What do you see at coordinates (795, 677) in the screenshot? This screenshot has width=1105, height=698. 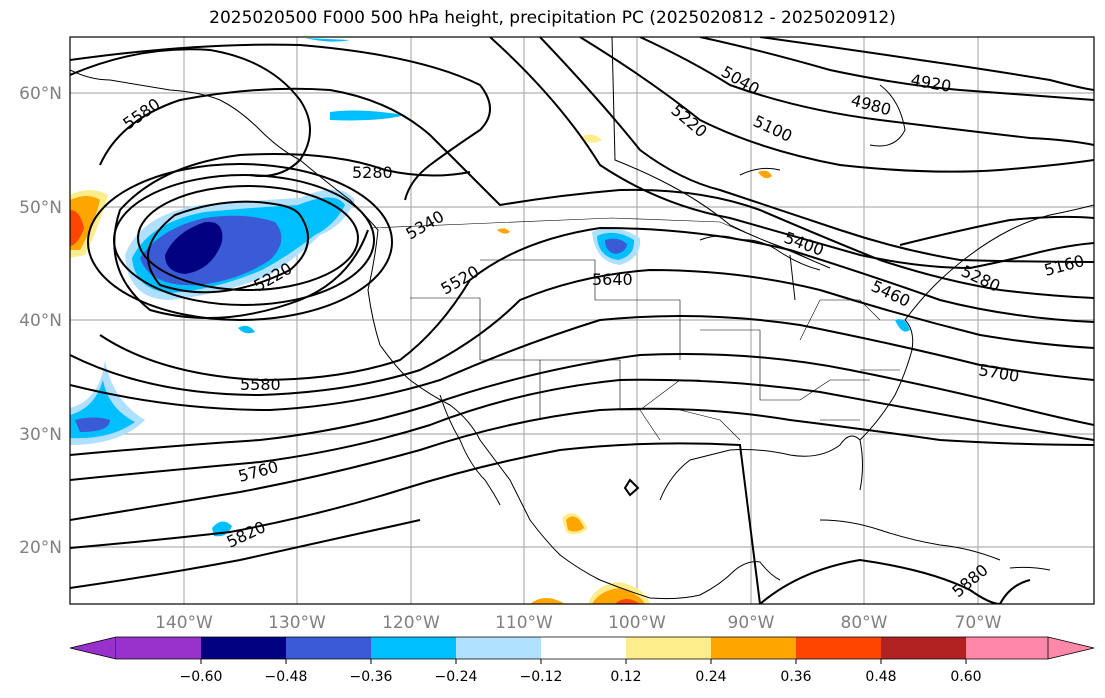 I see `colorbar-tick-label: 0.36` at bounding box center [795, 677].